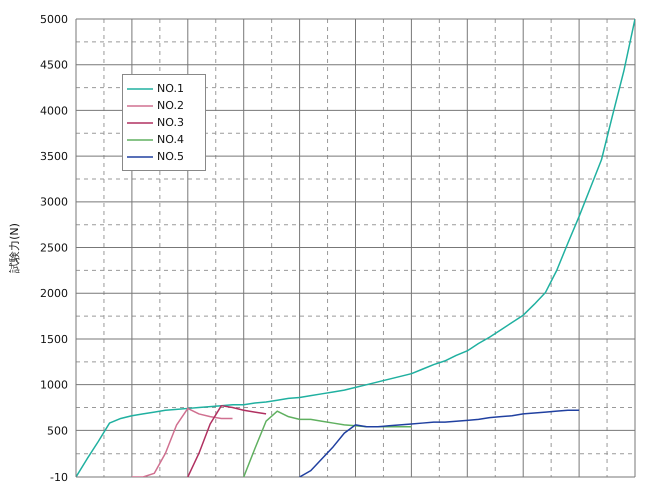 This screenshot has width=645, height=484. Describe the element at coordinates (54, 247) in the screenshot. I see `y-tick-label: 2500` at that location.